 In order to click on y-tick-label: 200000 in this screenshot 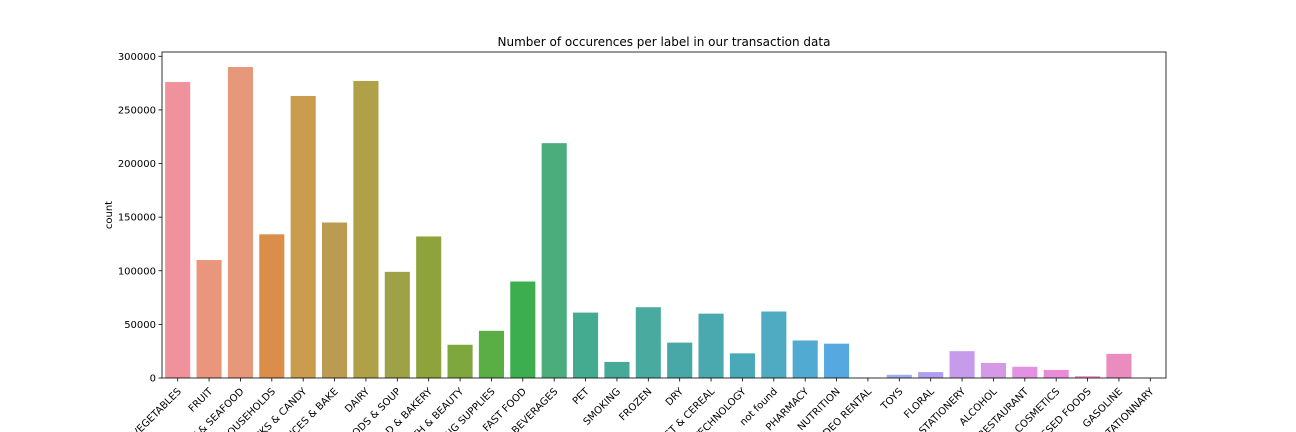, I will do `click(137, 164)`.